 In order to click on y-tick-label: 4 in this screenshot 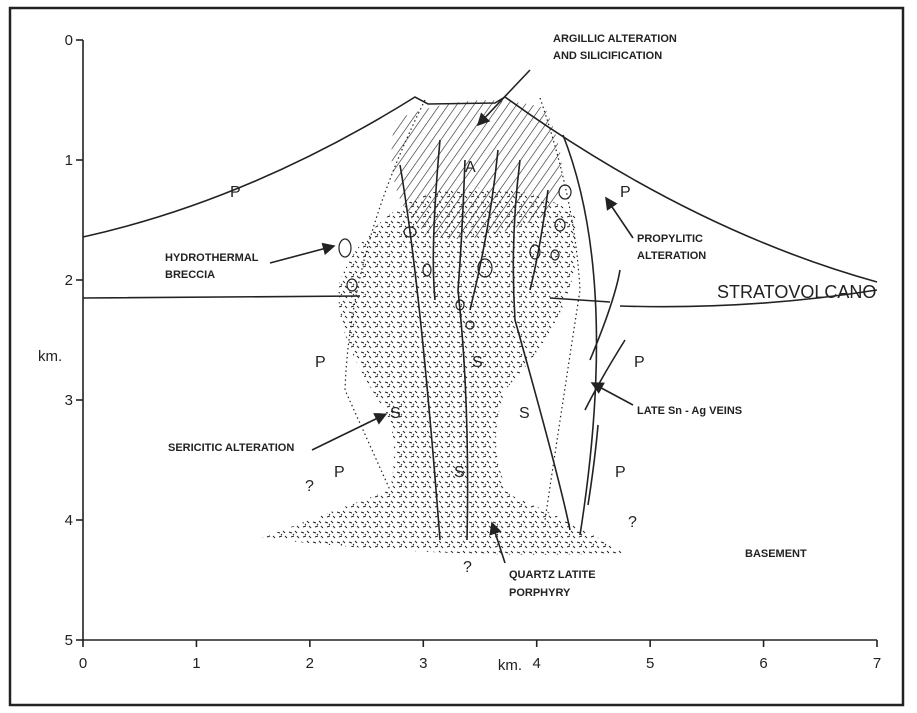, I will do `click(69, 520)`.